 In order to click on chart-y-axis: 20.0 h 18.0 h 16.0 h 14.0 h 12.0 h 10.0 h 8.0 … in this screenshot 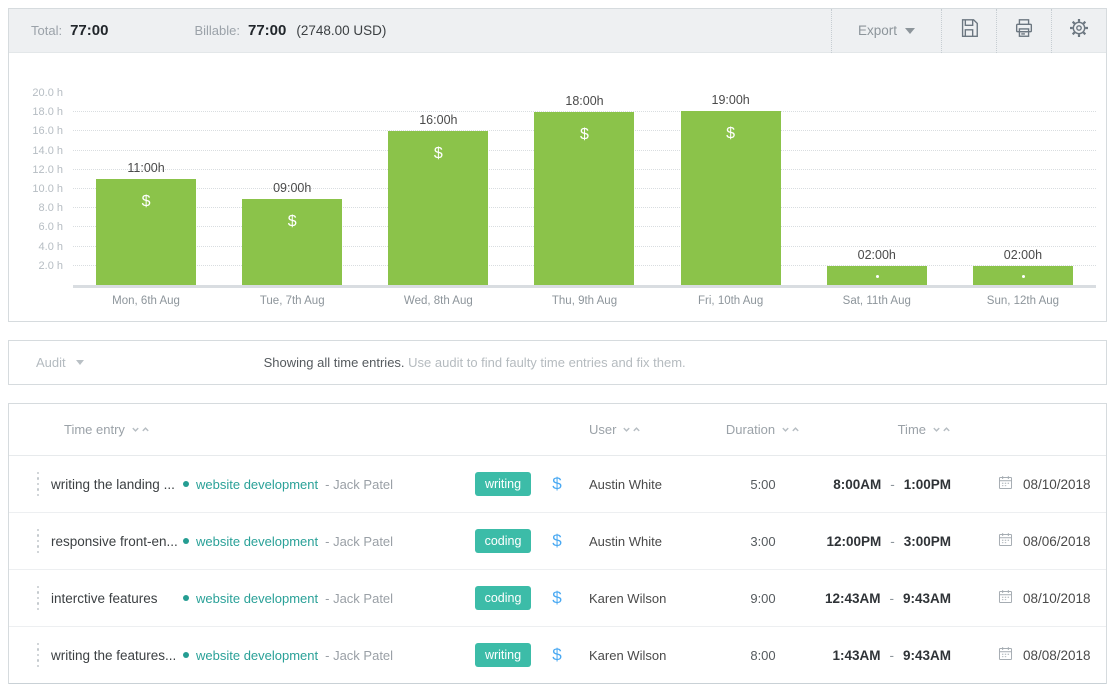, I will do `click(36, 186)`.